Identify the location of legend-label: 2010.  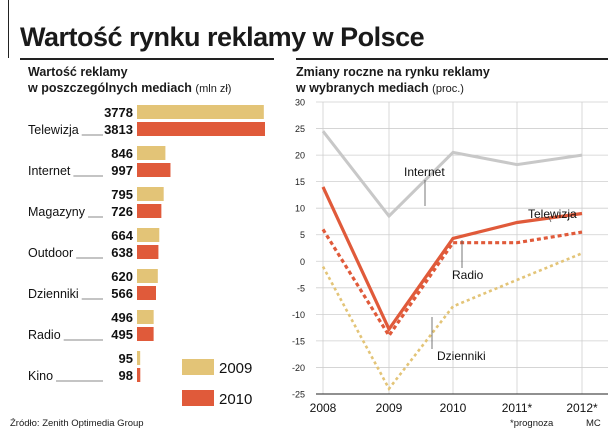
(235, 399).